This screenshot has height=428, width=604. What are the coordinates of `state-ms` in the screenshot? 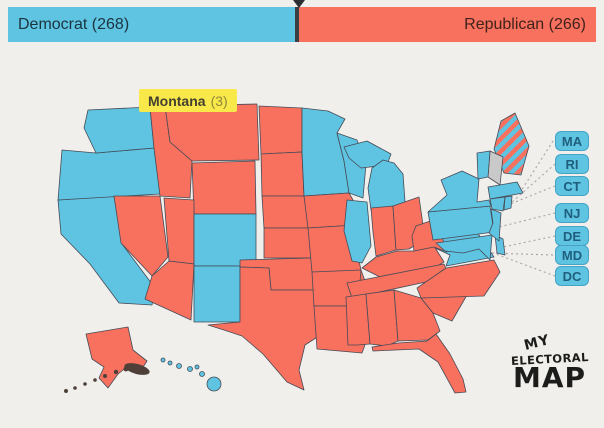 It's located at (358, 319).